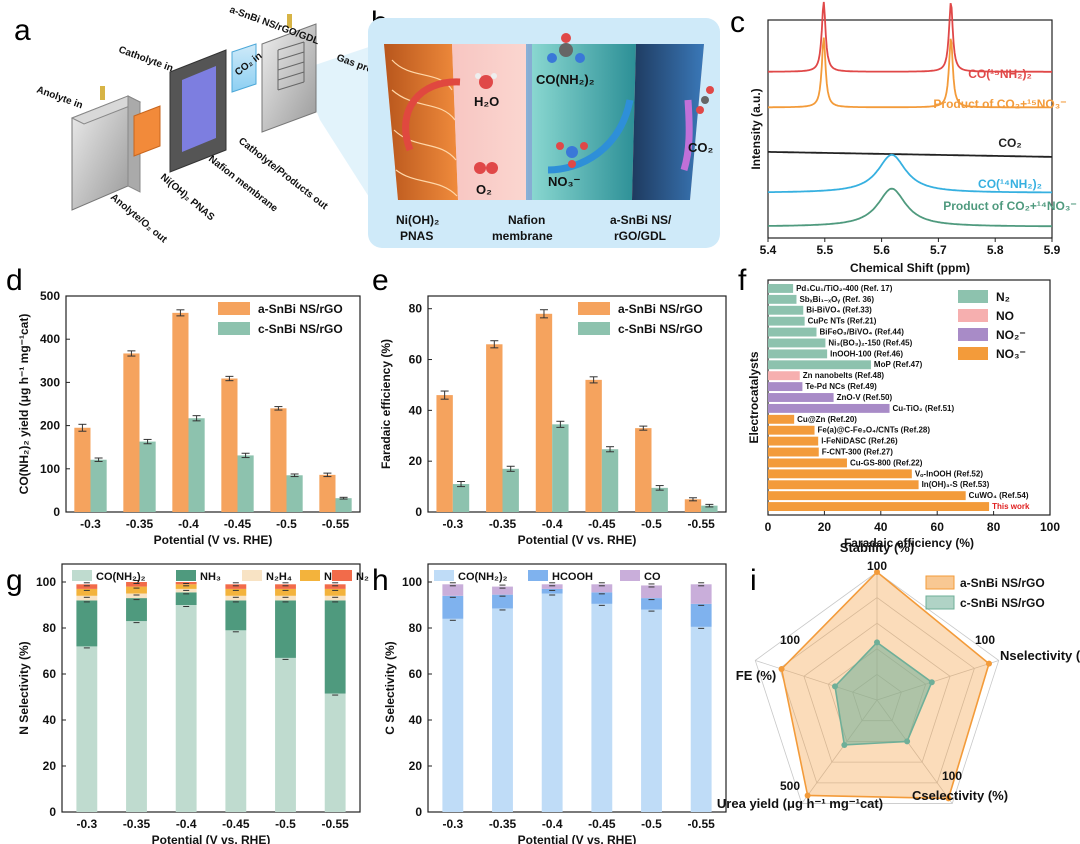  I want to click on panel-label-c: c, so click(737, 22).